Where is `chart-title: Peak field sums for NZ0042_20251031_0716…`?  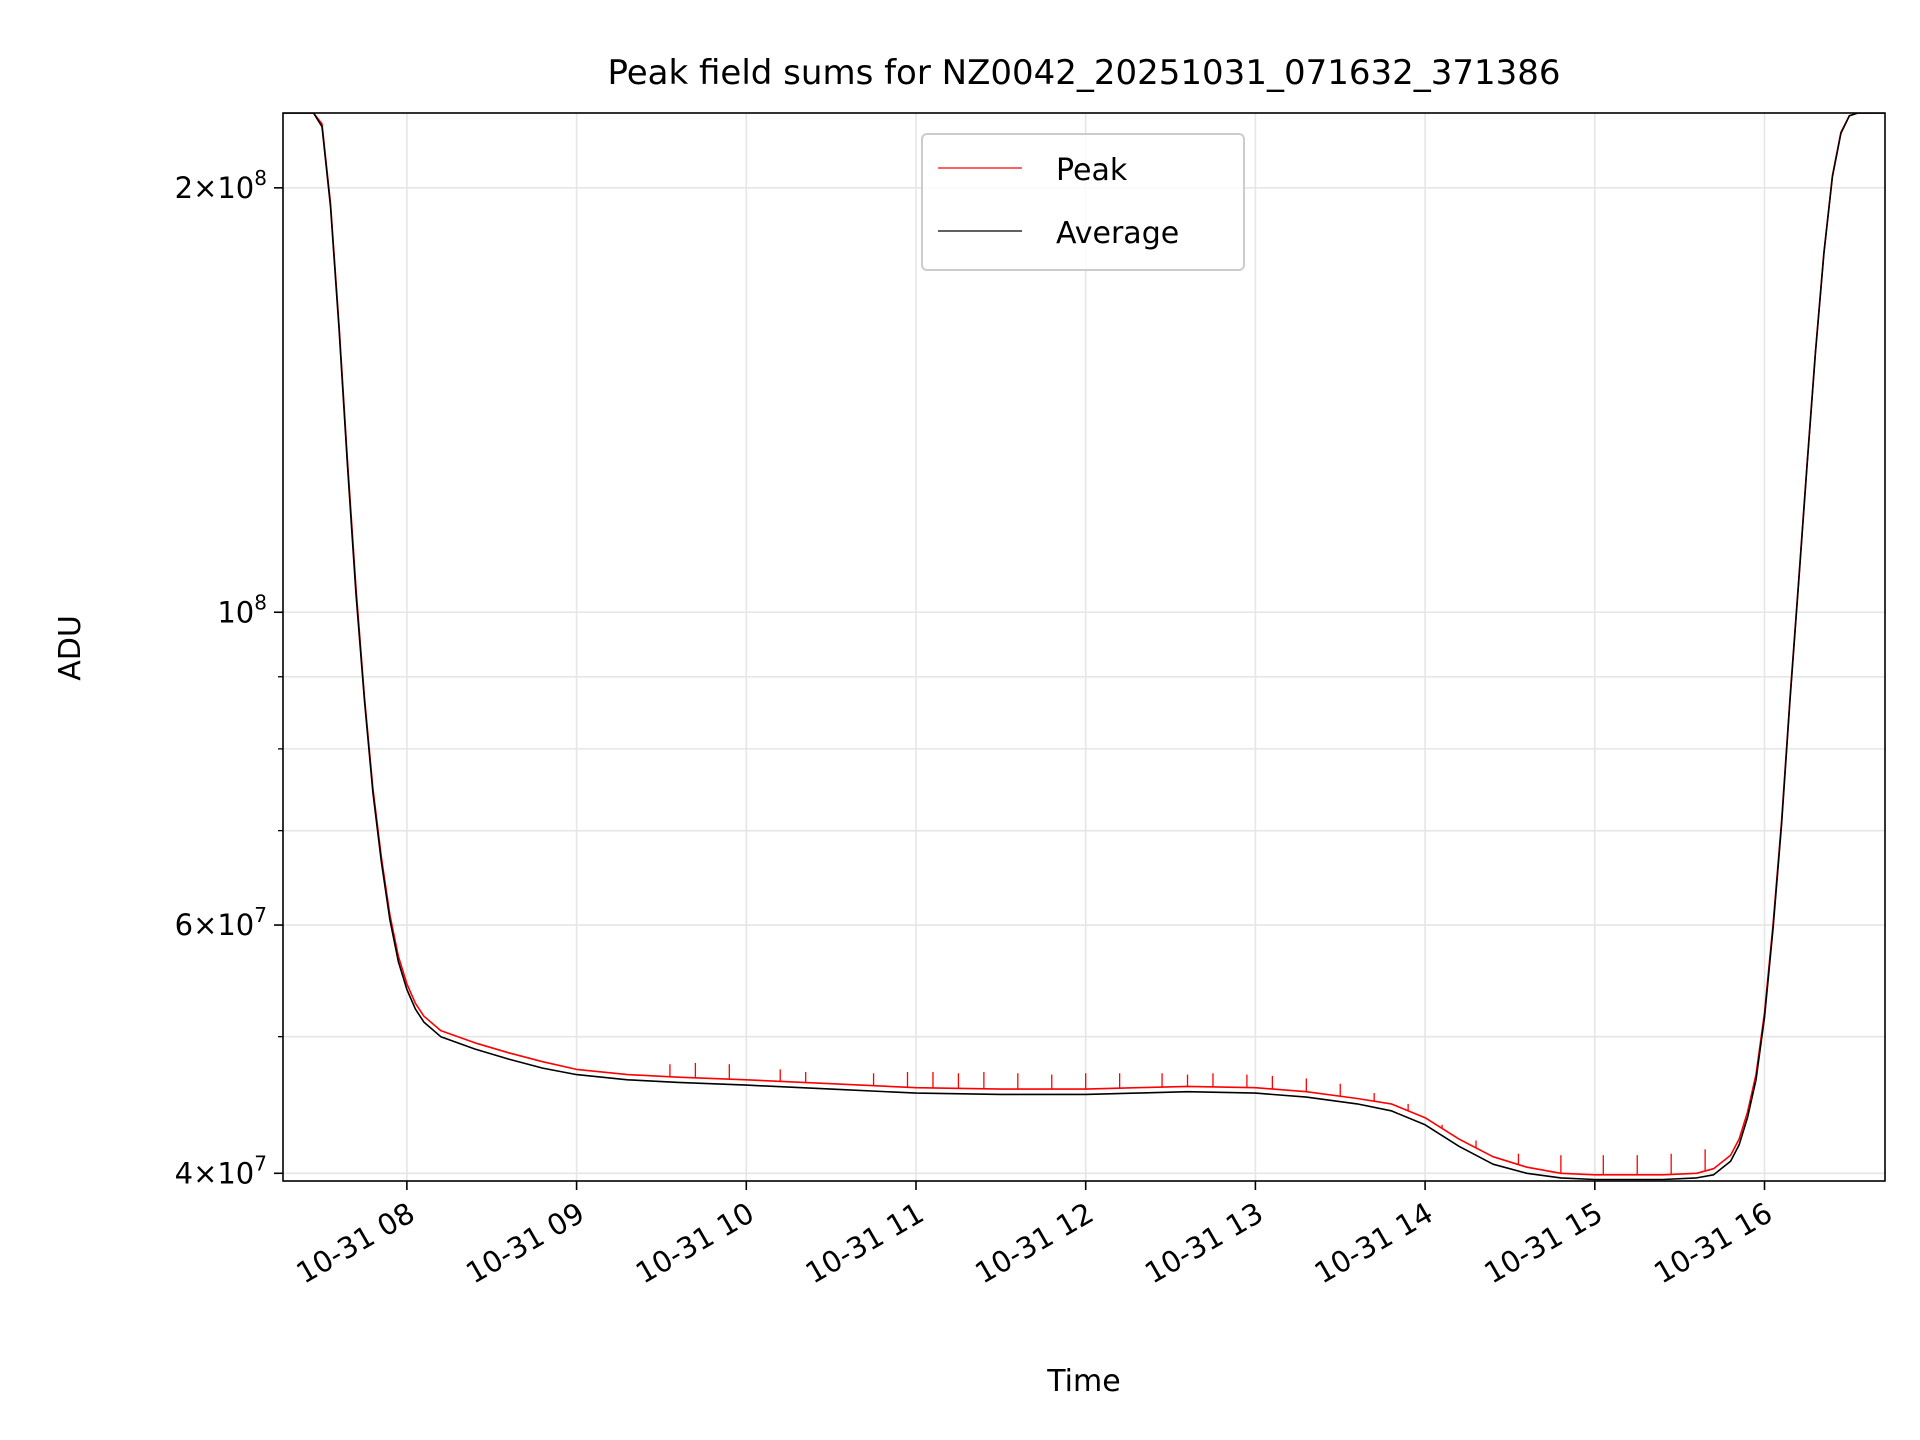
chart-title: Peak field sums for NZ0042_20251031_0716… is located at coordinates (1083, 73).